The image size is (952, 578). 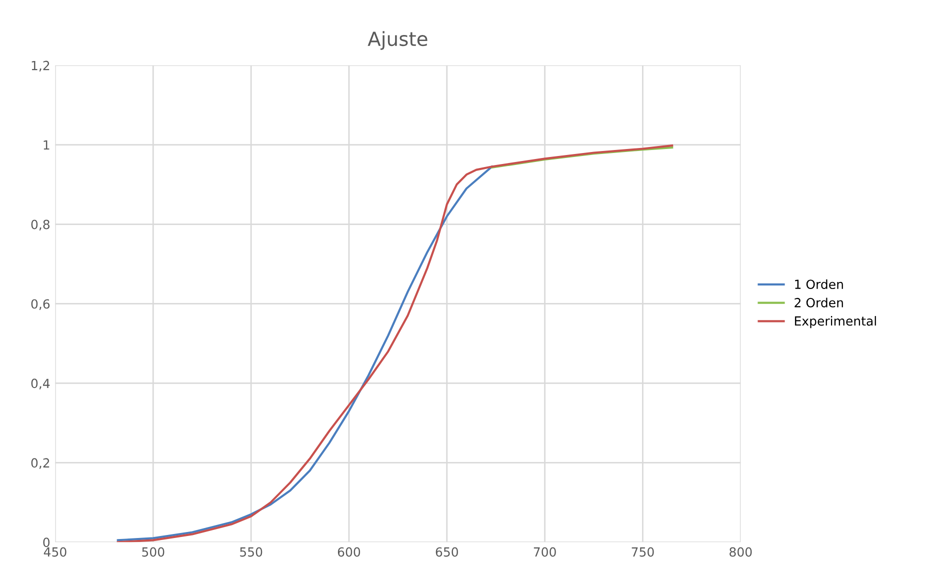 What do you see at coordinates (582, 157) in the screenshot?
I see `line-series` at bounding box center [582, 157].